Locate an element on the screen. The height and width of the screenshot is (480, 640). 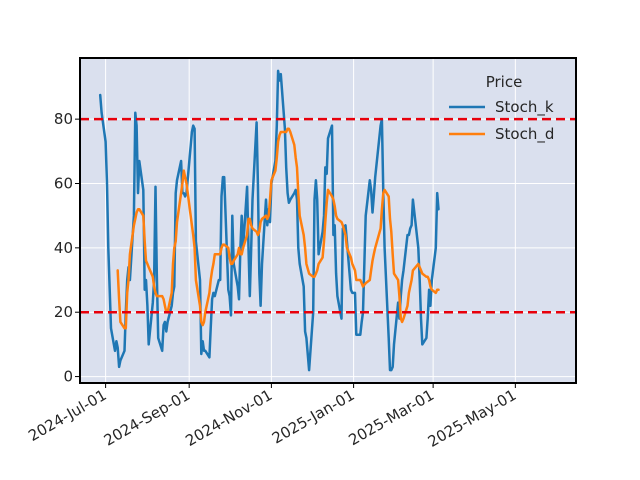
y-tick-label: 60 is located at coordinates (63, 183).